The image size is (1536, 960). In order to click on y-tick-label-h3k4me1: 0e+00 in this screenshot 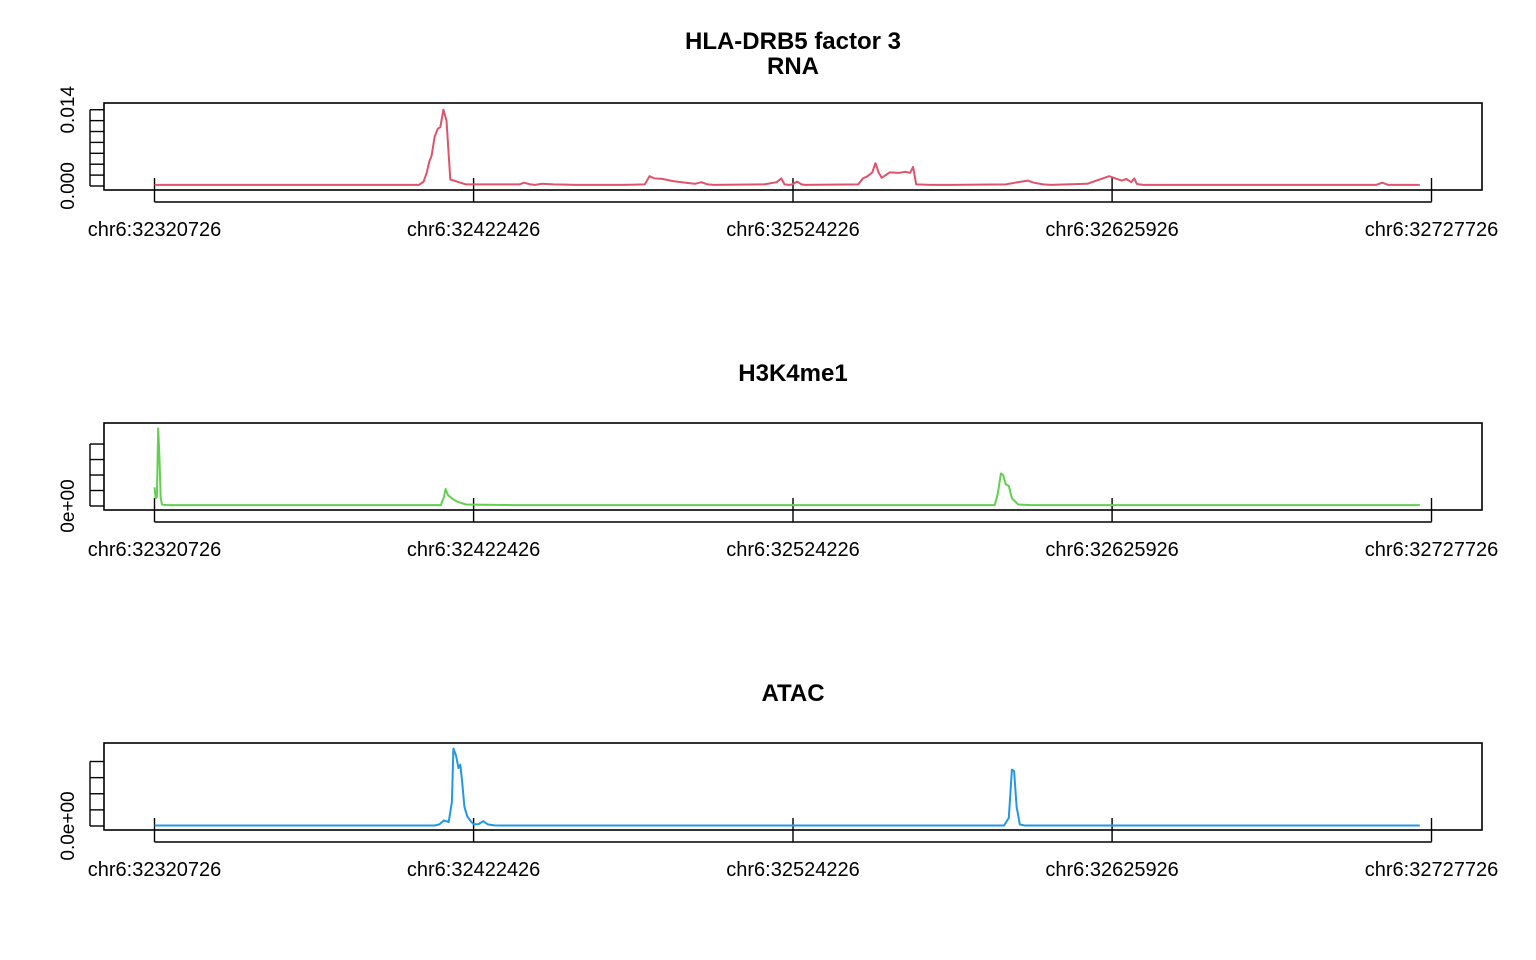, I will do `click(68, 505)`.